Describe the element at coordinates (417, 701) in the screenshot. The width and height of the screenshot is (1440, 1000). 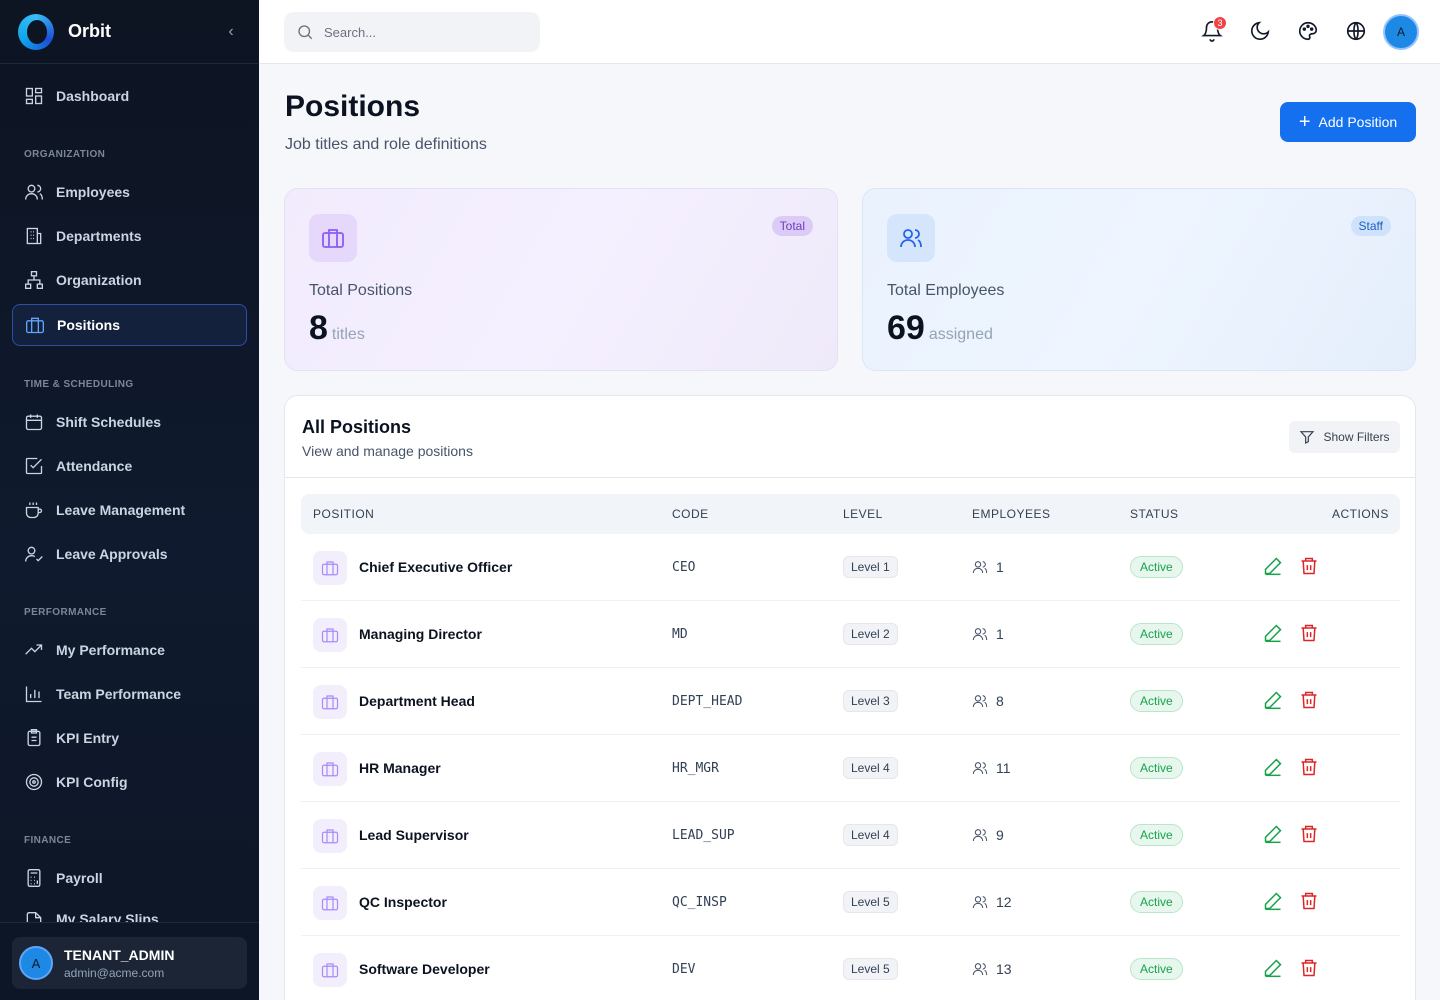
I see `position-name: Department Head` at that location.